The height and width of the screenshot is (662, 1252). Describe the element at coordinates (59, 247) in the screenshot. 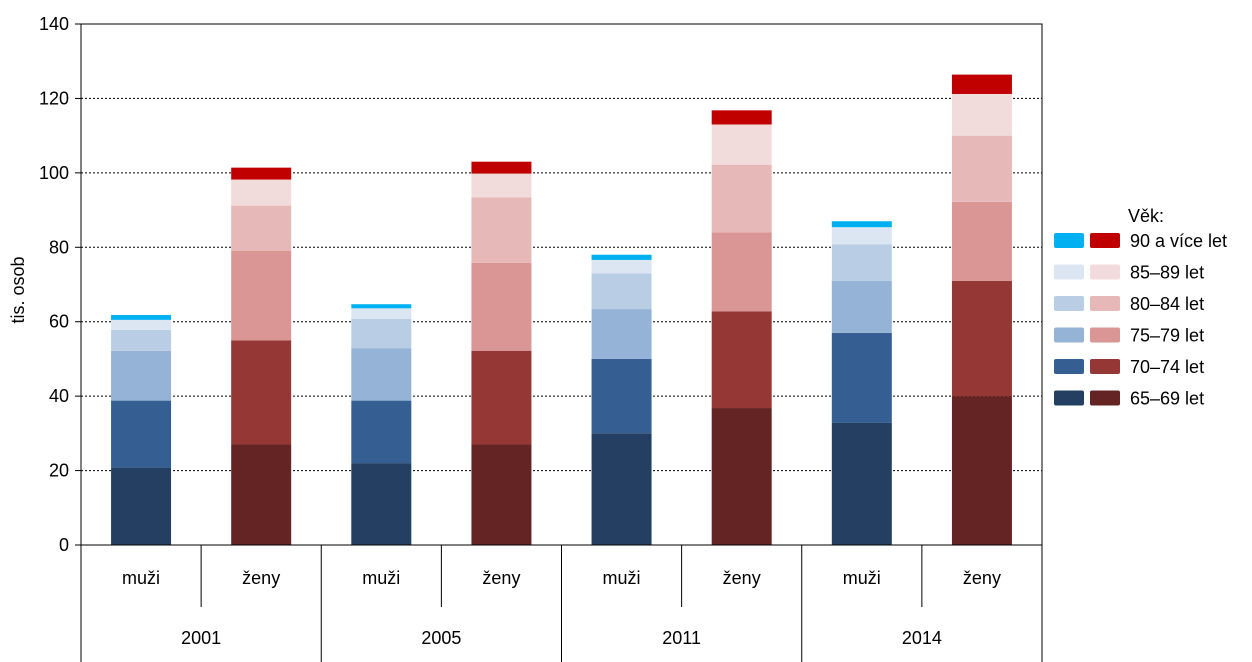

I see `y-tick-label: 80` at that location.